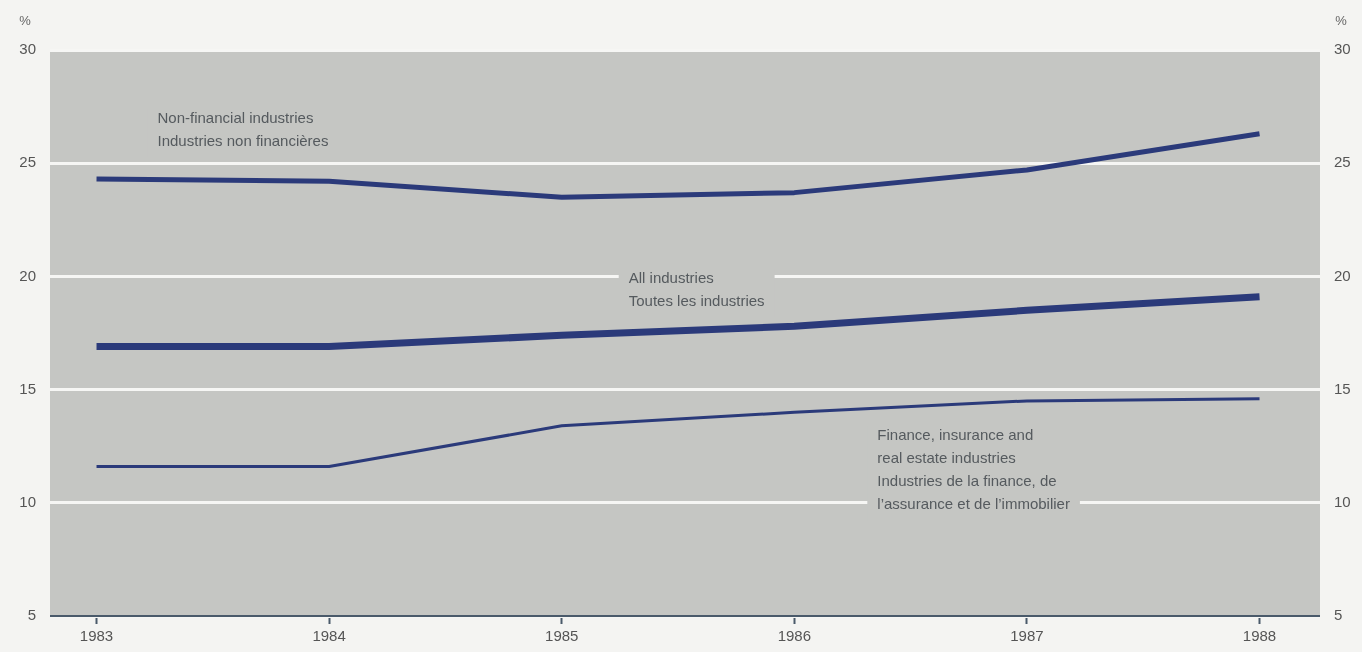  Describe the element at coordinates (794, 636) in the screenshot. I see `x-tick-label: 1986` at that location.